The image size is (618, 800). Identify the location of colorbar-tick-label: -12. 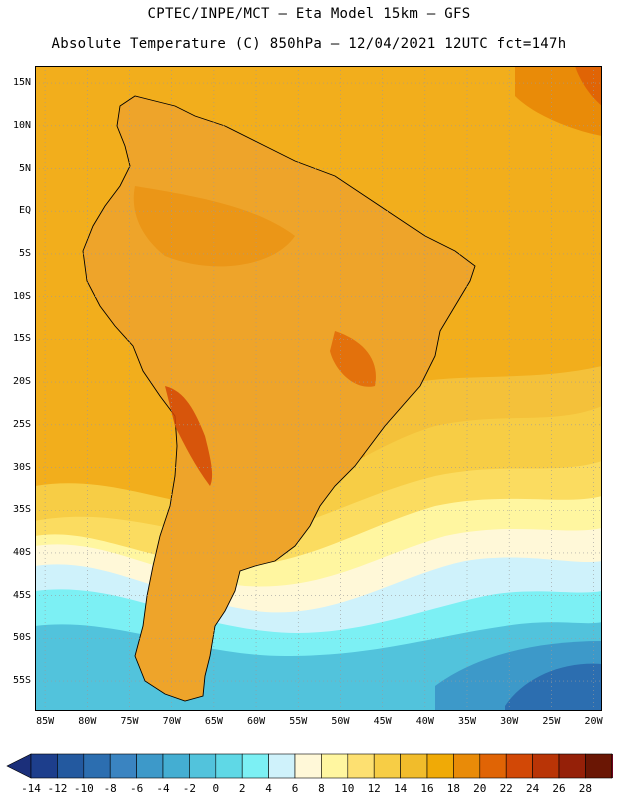
(57, 788).